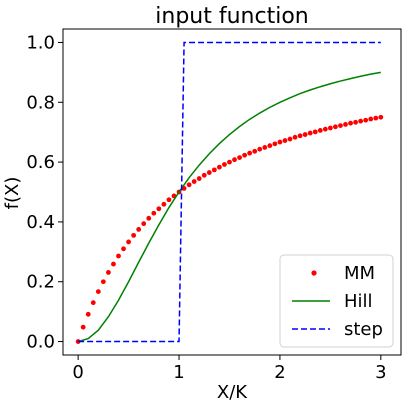  Describe the element at coordinates (40, 102) in the screenshot. I see `y-tick-label: 0.8` at that location.